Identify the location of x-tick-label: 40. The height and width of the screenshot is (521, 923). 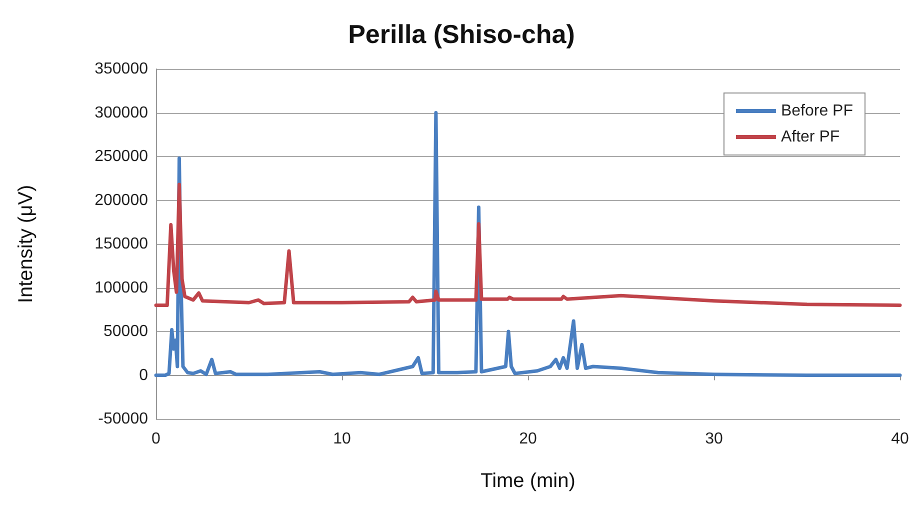
(900, 439).